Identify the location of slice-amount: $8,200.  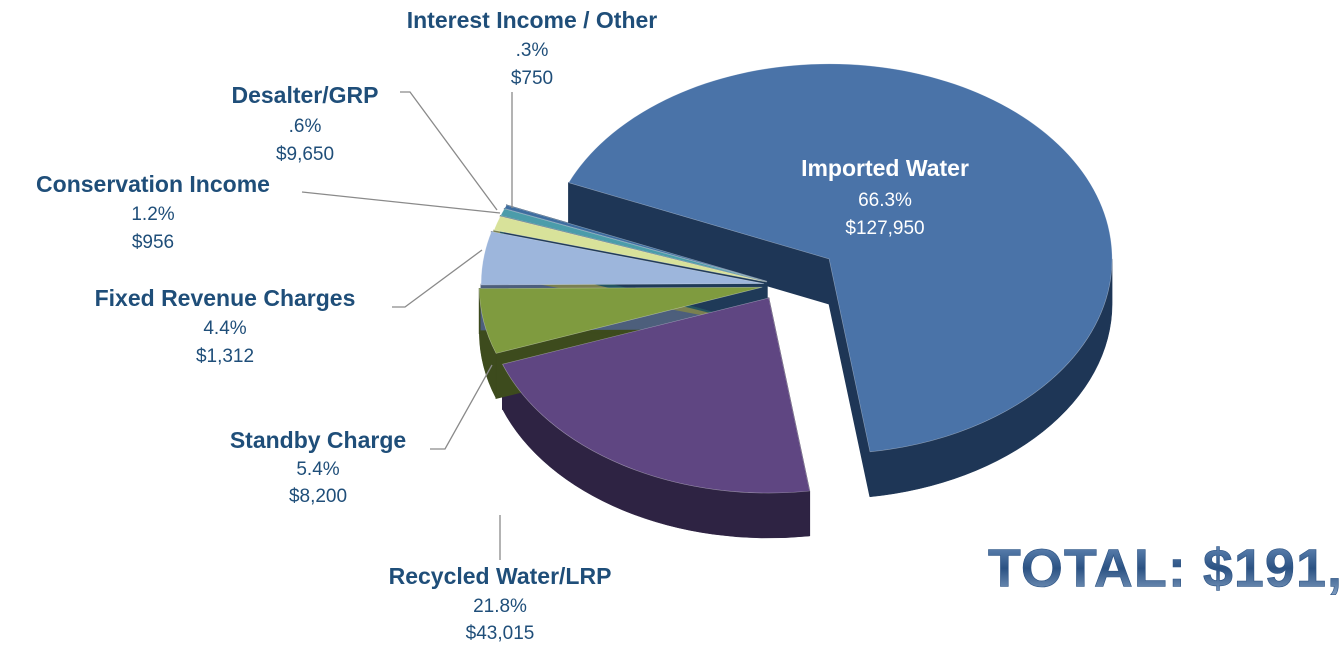
(318, 496).